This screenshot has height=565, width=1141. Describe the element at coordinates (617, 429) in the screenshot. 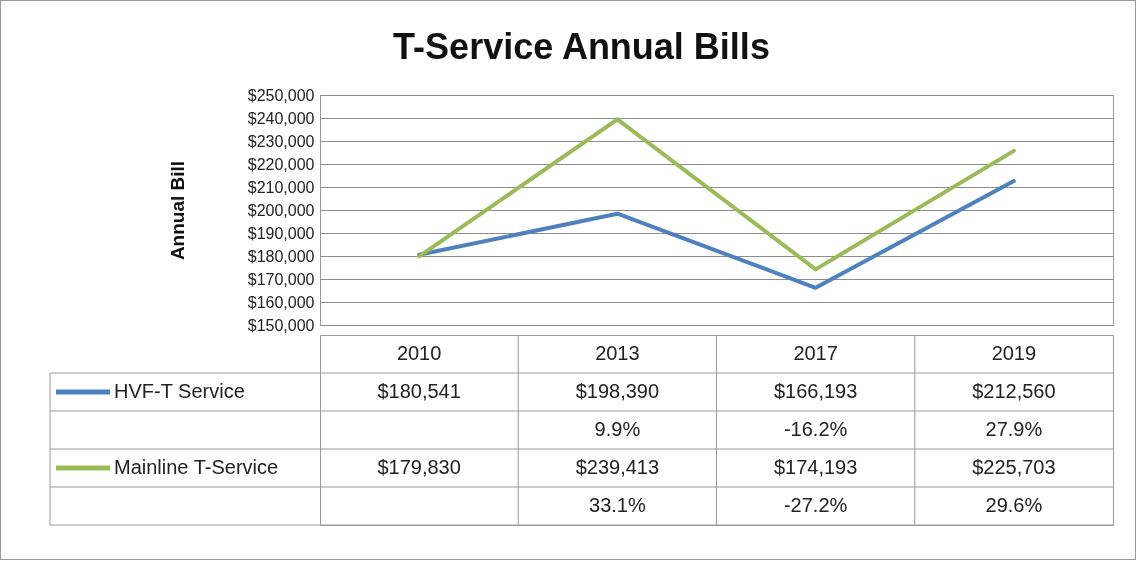

I see `text: 9.9%` at that location.